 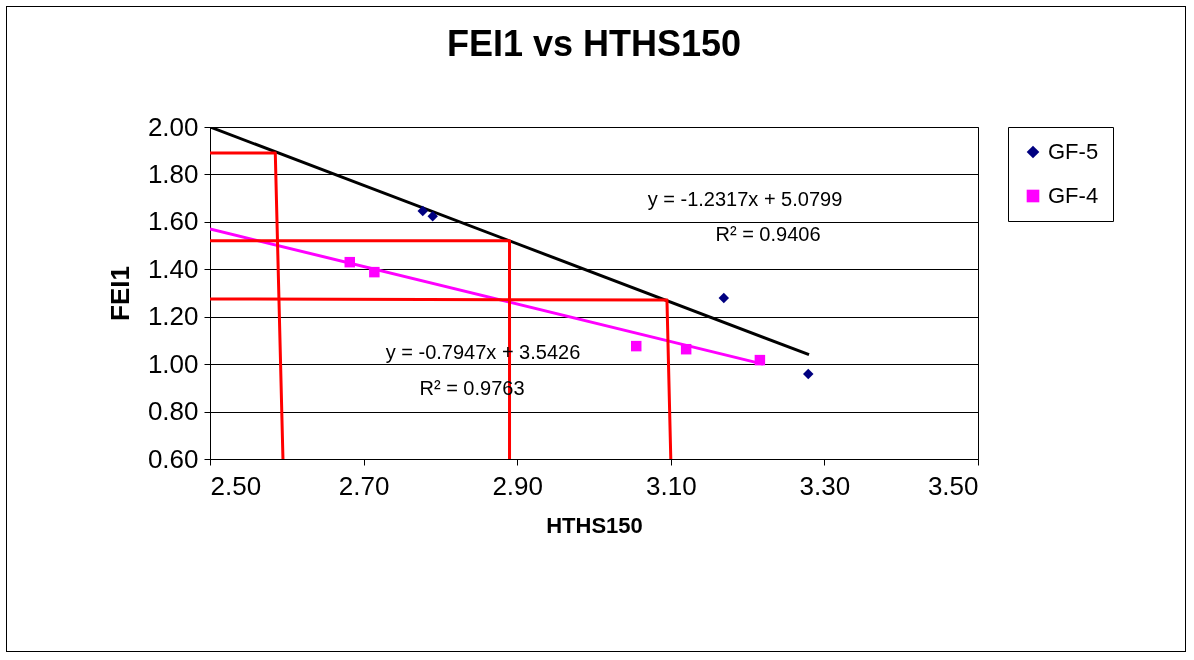 I want to click on y-tick-label: 1.20, so click(x=173, y=316).